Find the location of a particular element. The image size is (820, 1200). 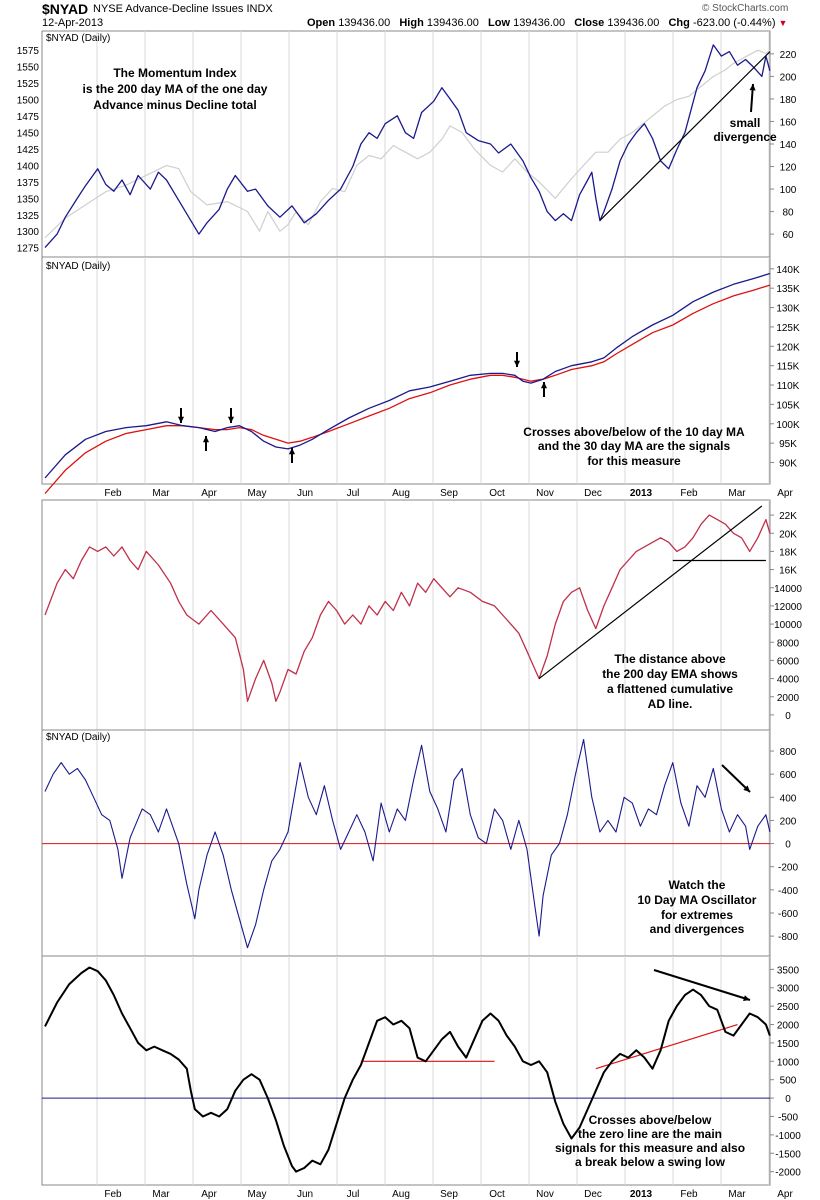

high-value: 139436.00 is located at coordinates (452, 23).